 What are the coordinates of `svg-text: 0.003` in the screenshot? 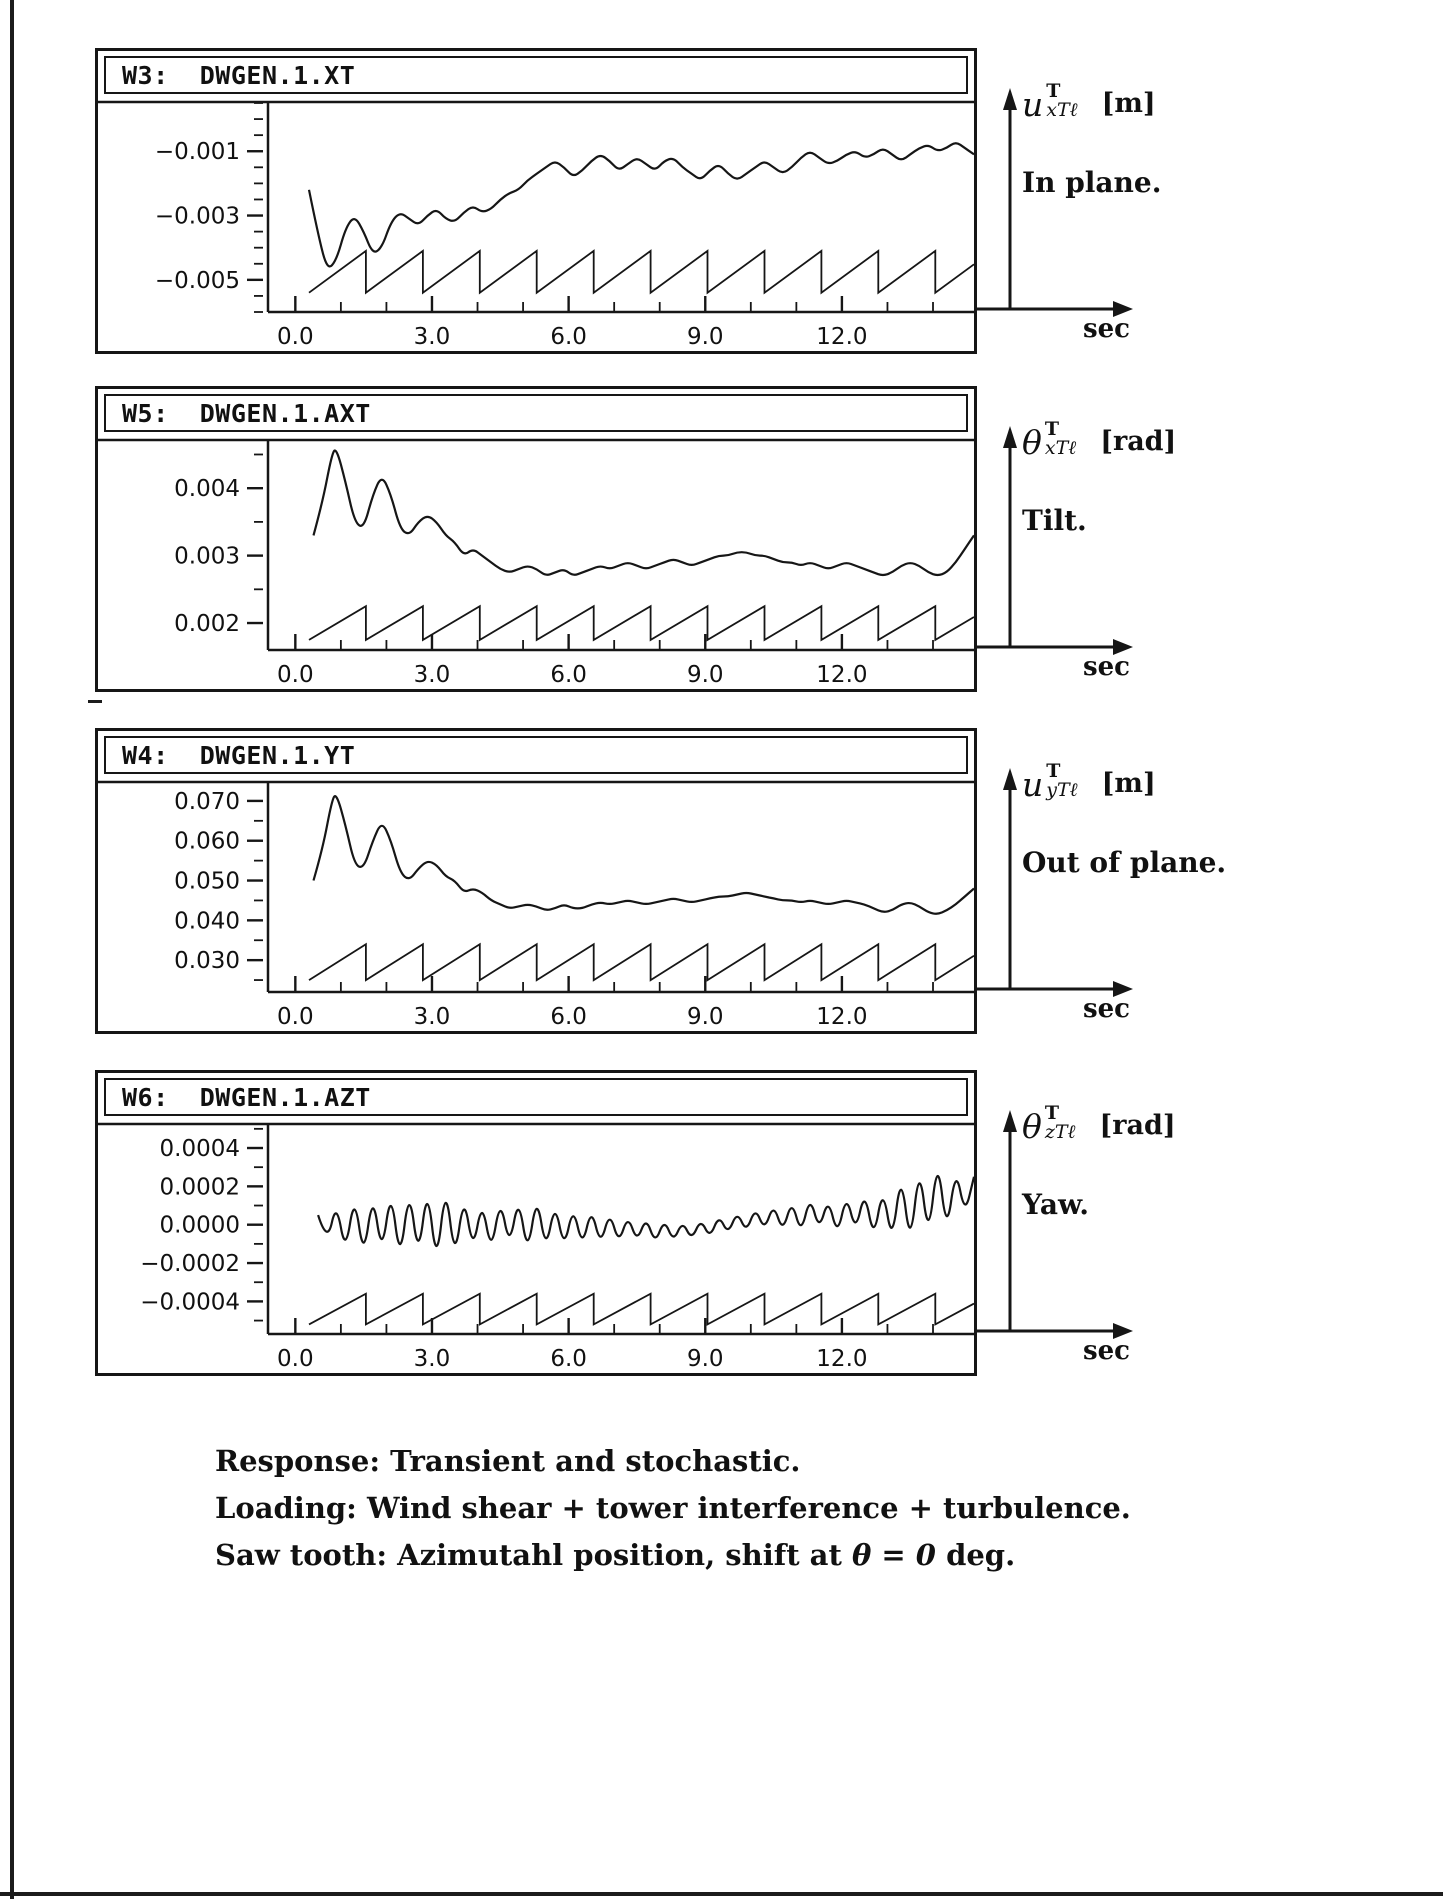 It's located at (207, 557).